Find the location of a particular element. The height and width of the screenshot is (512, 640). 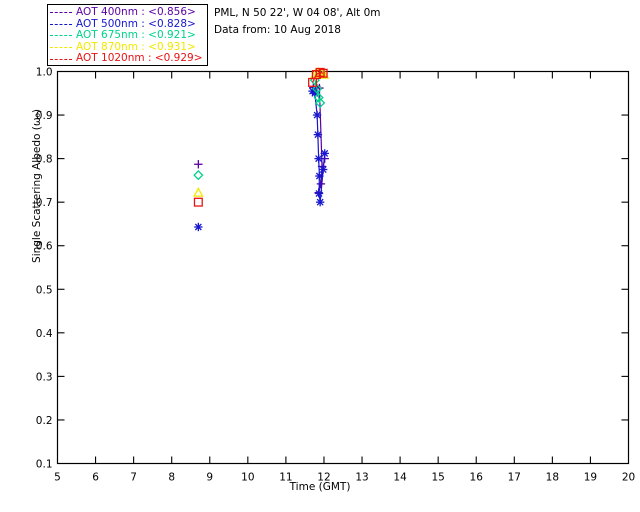

legend-item-870nm: AOT 870nm : <0.931> is located at coordinates (128, 47).